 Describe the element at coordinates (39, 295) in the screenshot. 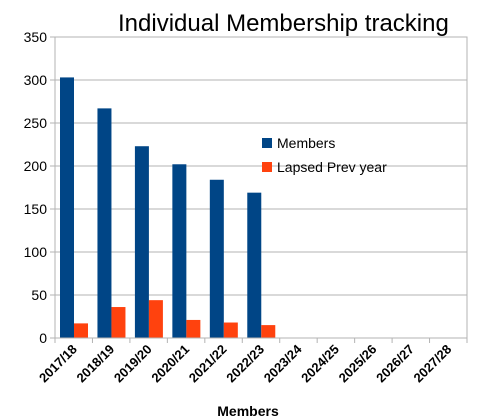

I see `y-tick-label: 50` at that location.